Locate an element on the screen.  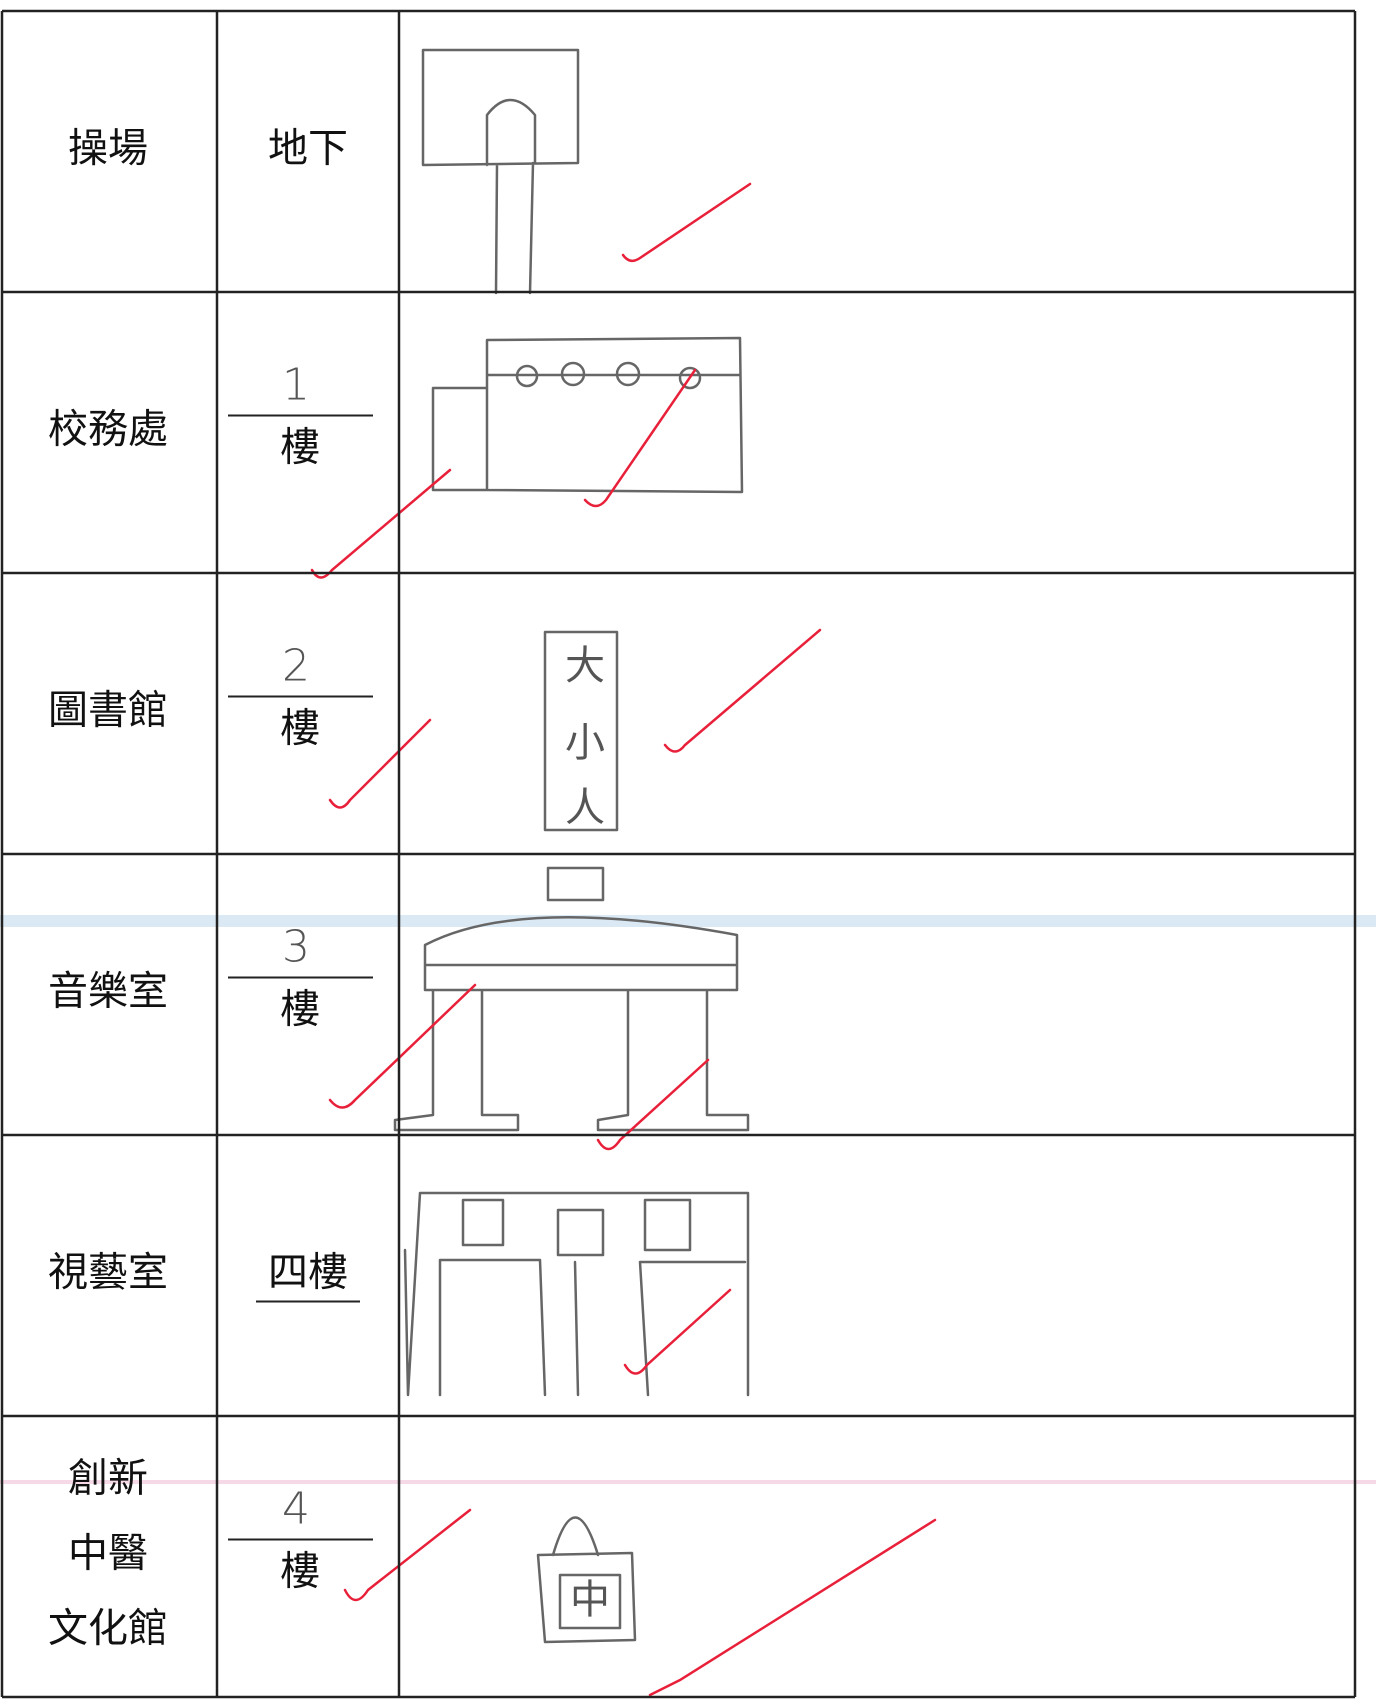
floor-answer: 4 is located at coordinates (296, 1509).